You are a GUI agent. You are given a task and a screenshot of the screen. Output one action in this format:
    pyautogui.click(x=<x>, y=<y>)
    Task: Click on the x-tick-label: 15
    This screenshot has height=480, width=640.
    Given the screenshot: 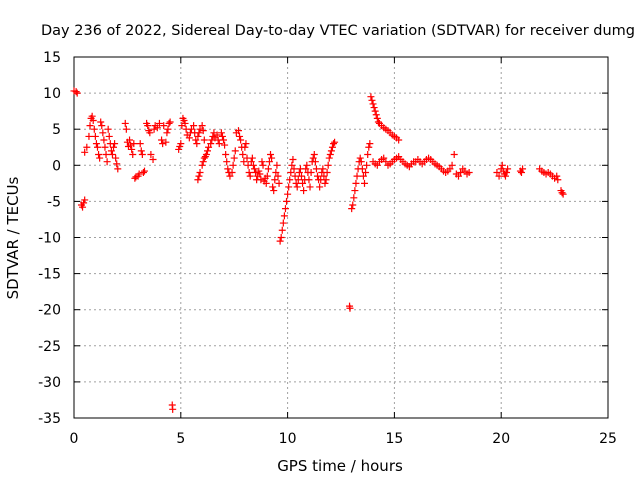 What is the action you would take?
    pyautogui.click(x=394, y=439)
    